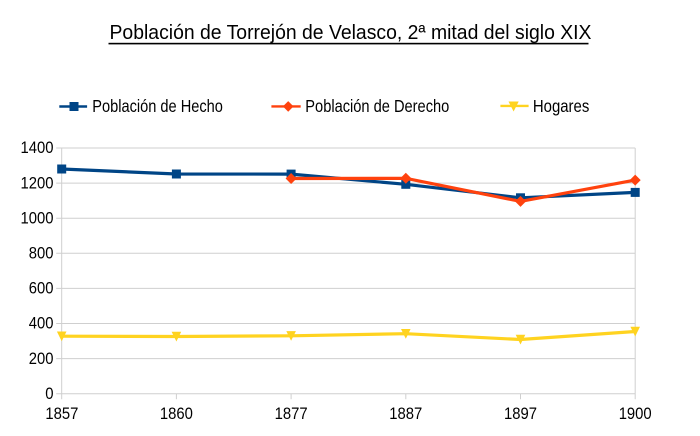 The width and height of the screenshot is (700, 436). I want to click on svg-text: 800, so click(41, 254).